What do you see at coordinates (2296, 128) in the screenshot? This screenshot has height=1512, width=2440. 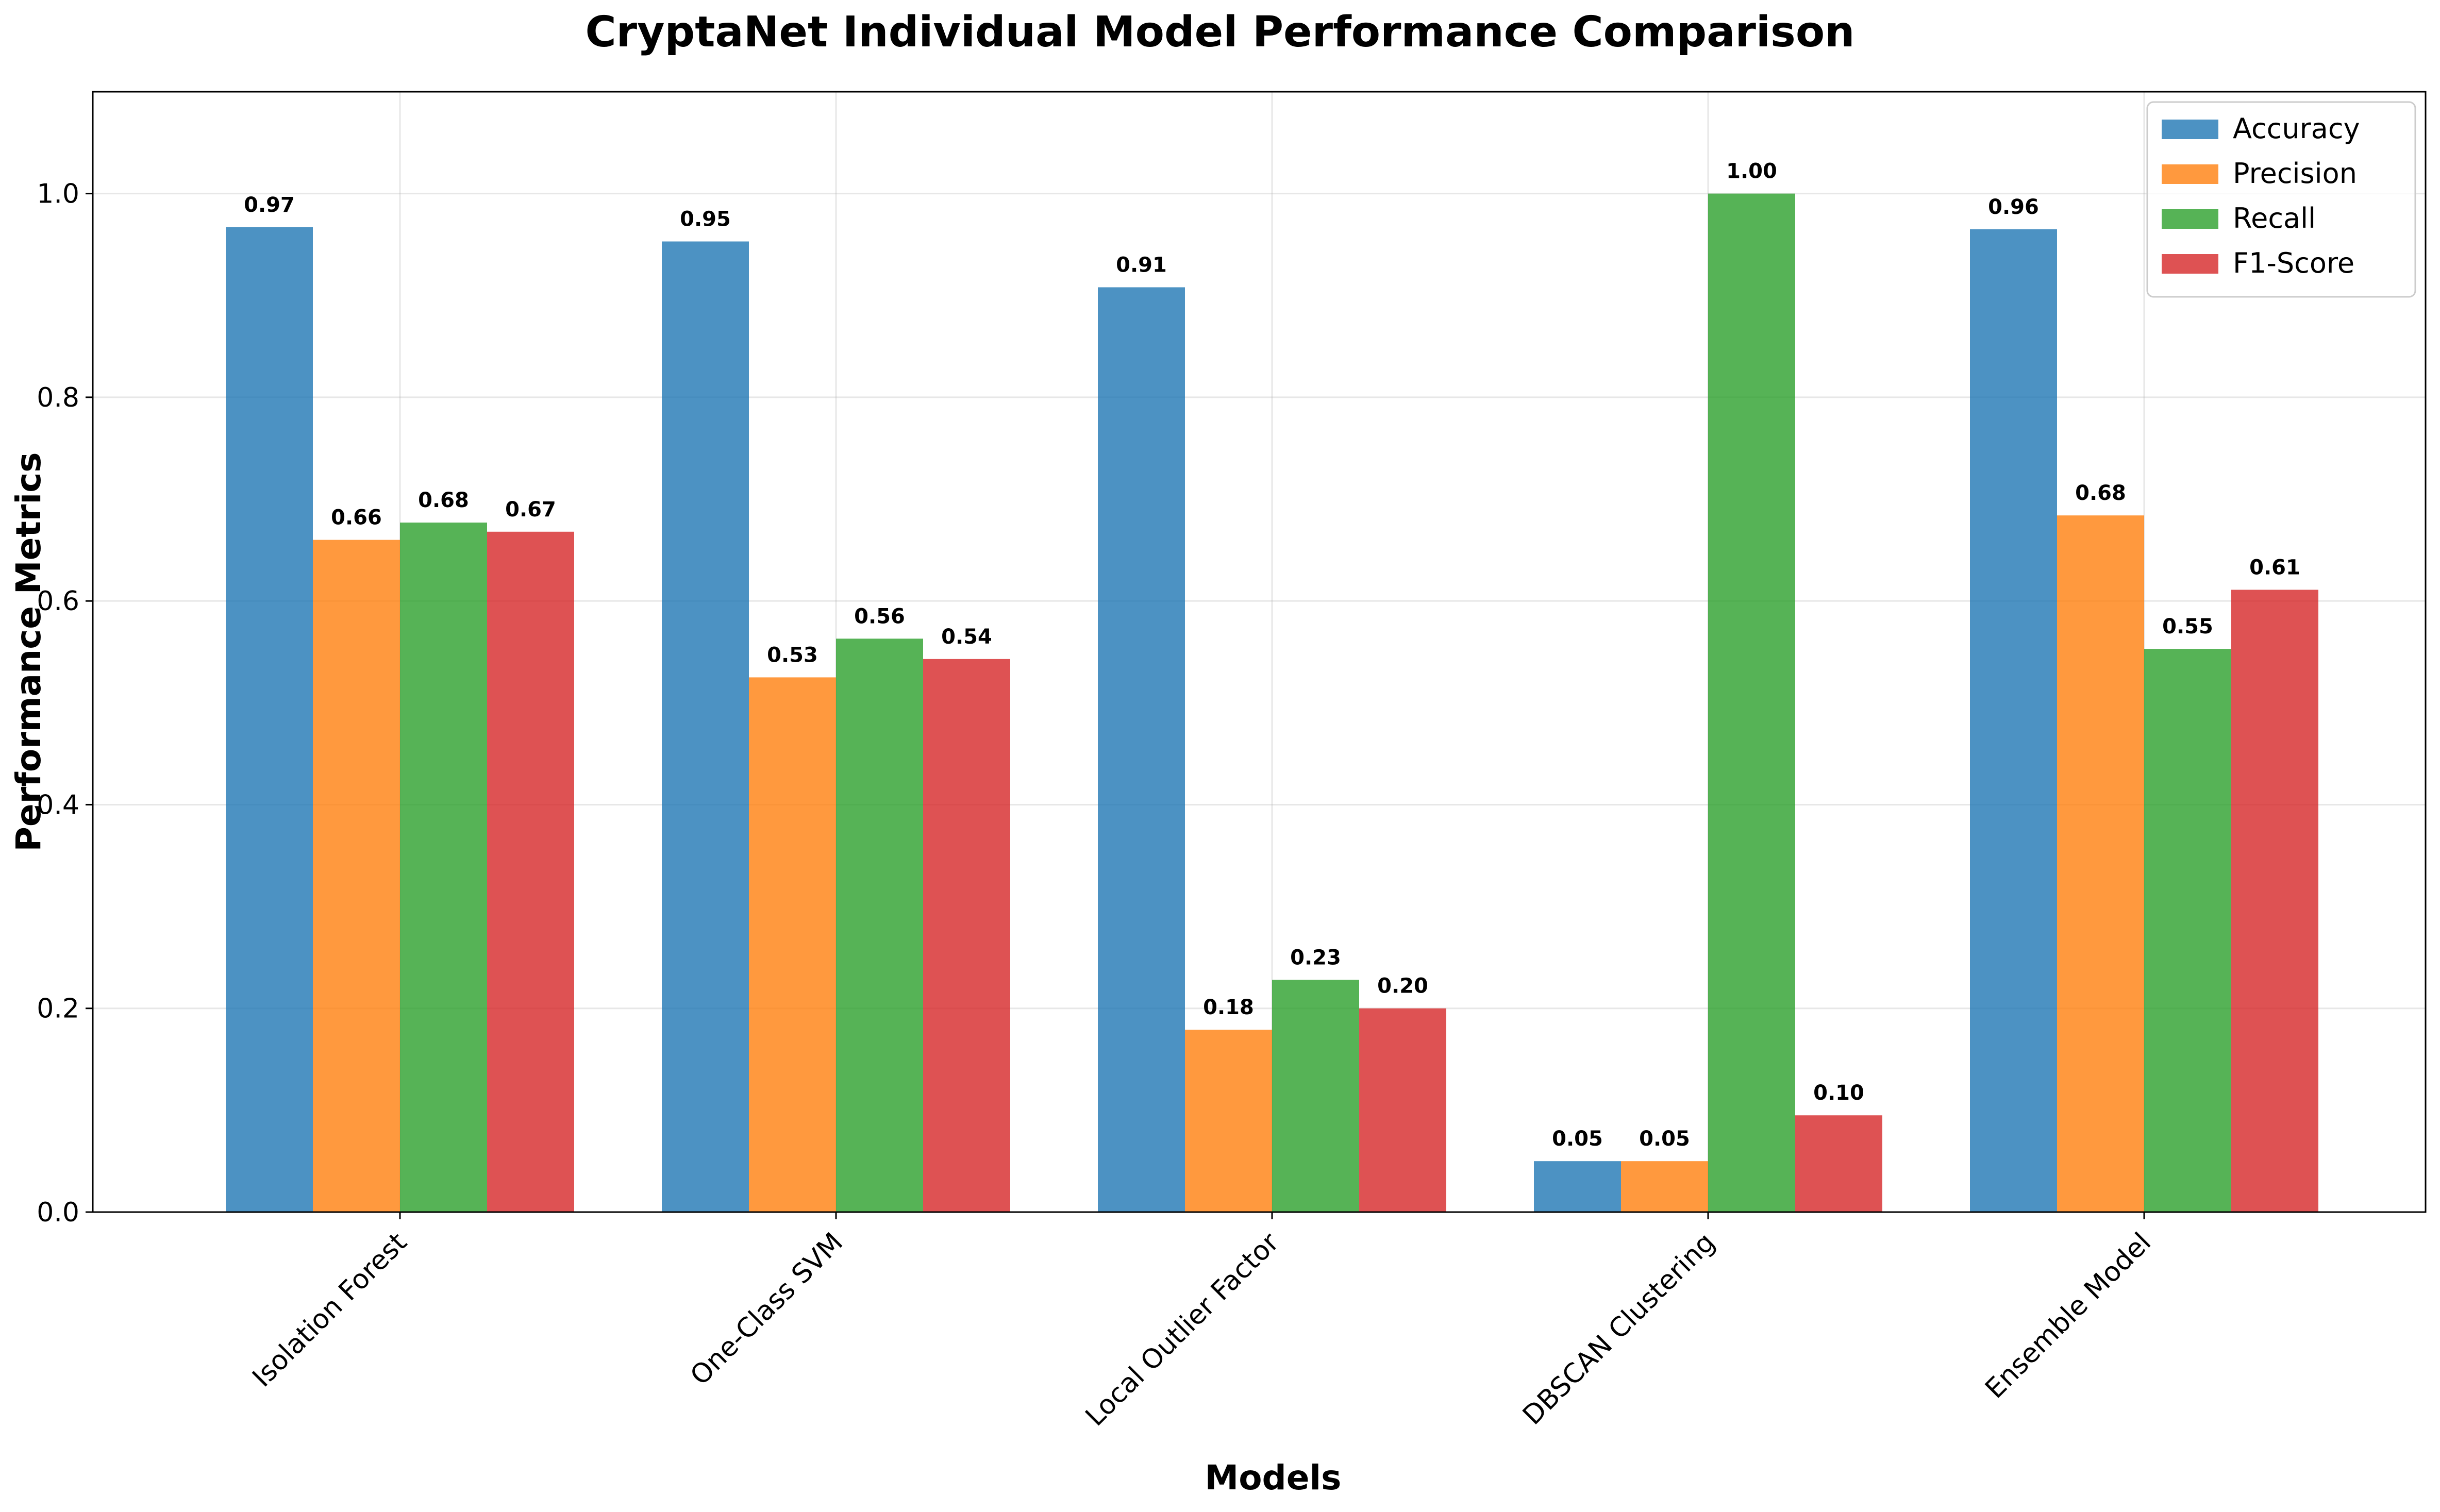 I see `legend-label: Accuracy` at bounding box center [2296, 128].